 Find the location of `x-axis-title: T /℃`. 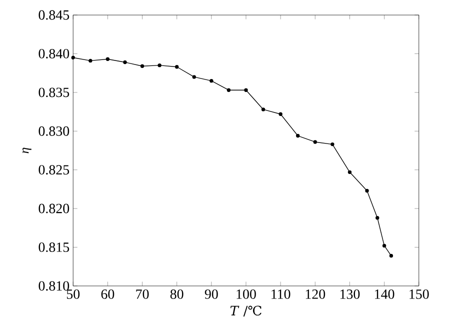

x-axis-title: T /℃ is located at coordinates (246, 311).